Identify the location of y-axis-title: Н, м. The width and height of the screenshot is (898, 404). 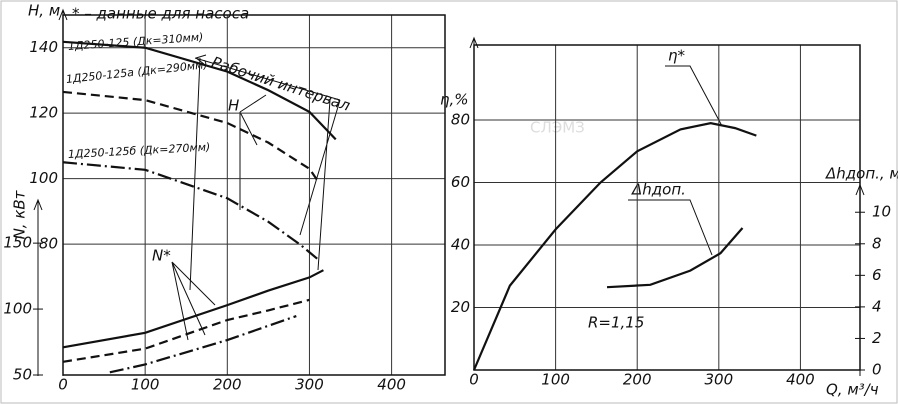
(44, 11).